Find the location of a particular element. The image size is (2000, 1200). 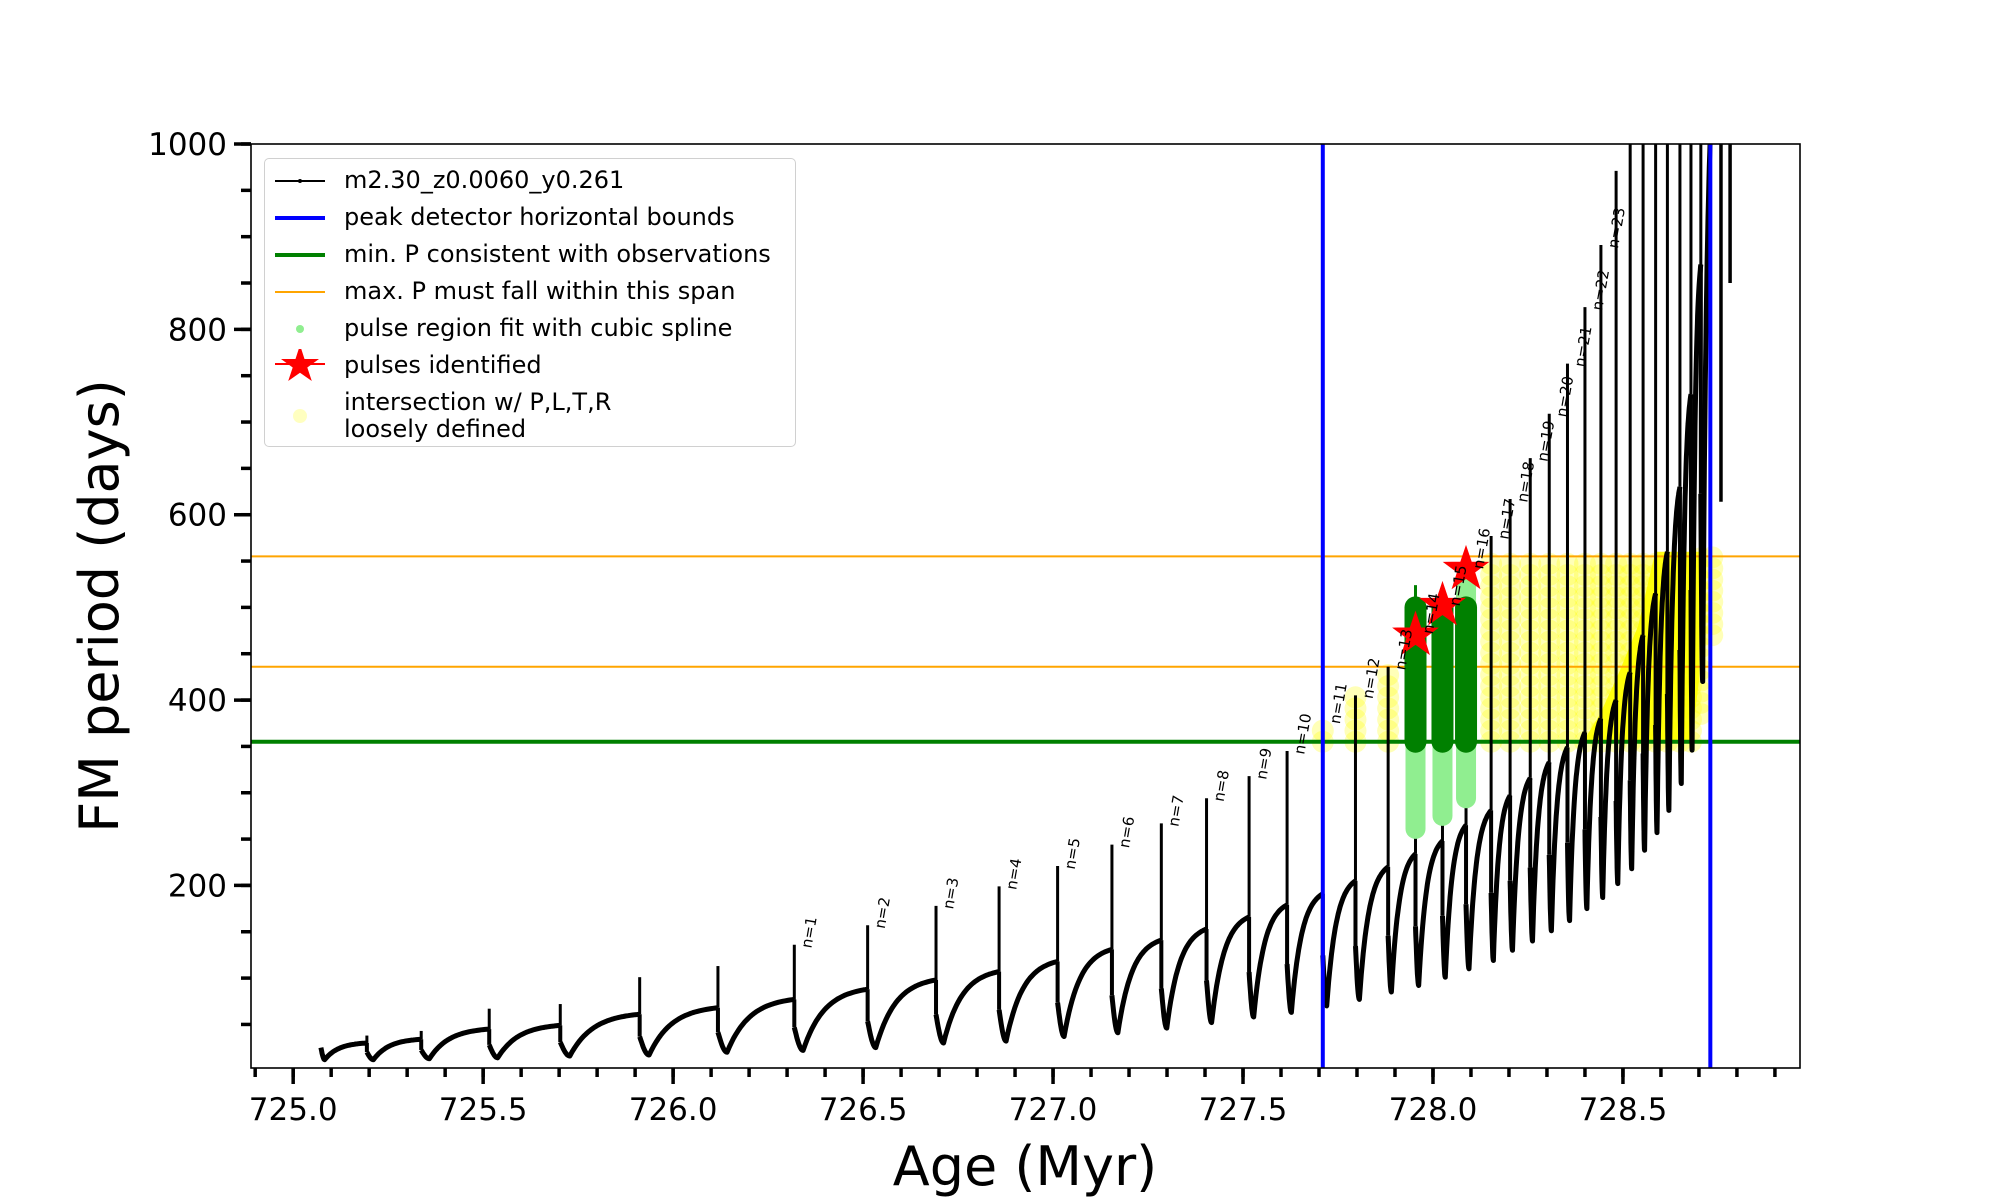

pulse-label: n=6 is located at coordinates (1126, 832).